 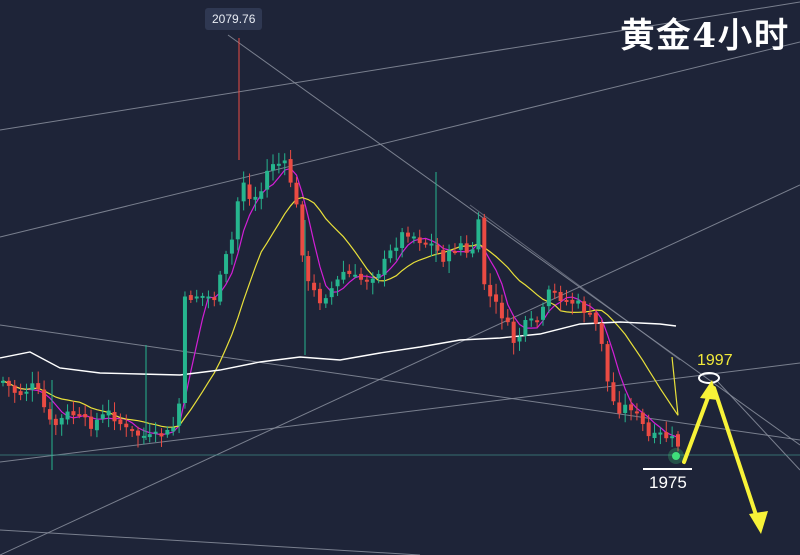 What do you see at coordinates (676, 456) in the screenshot?
I see `current-price-dot` at bounding box center [676, 456].